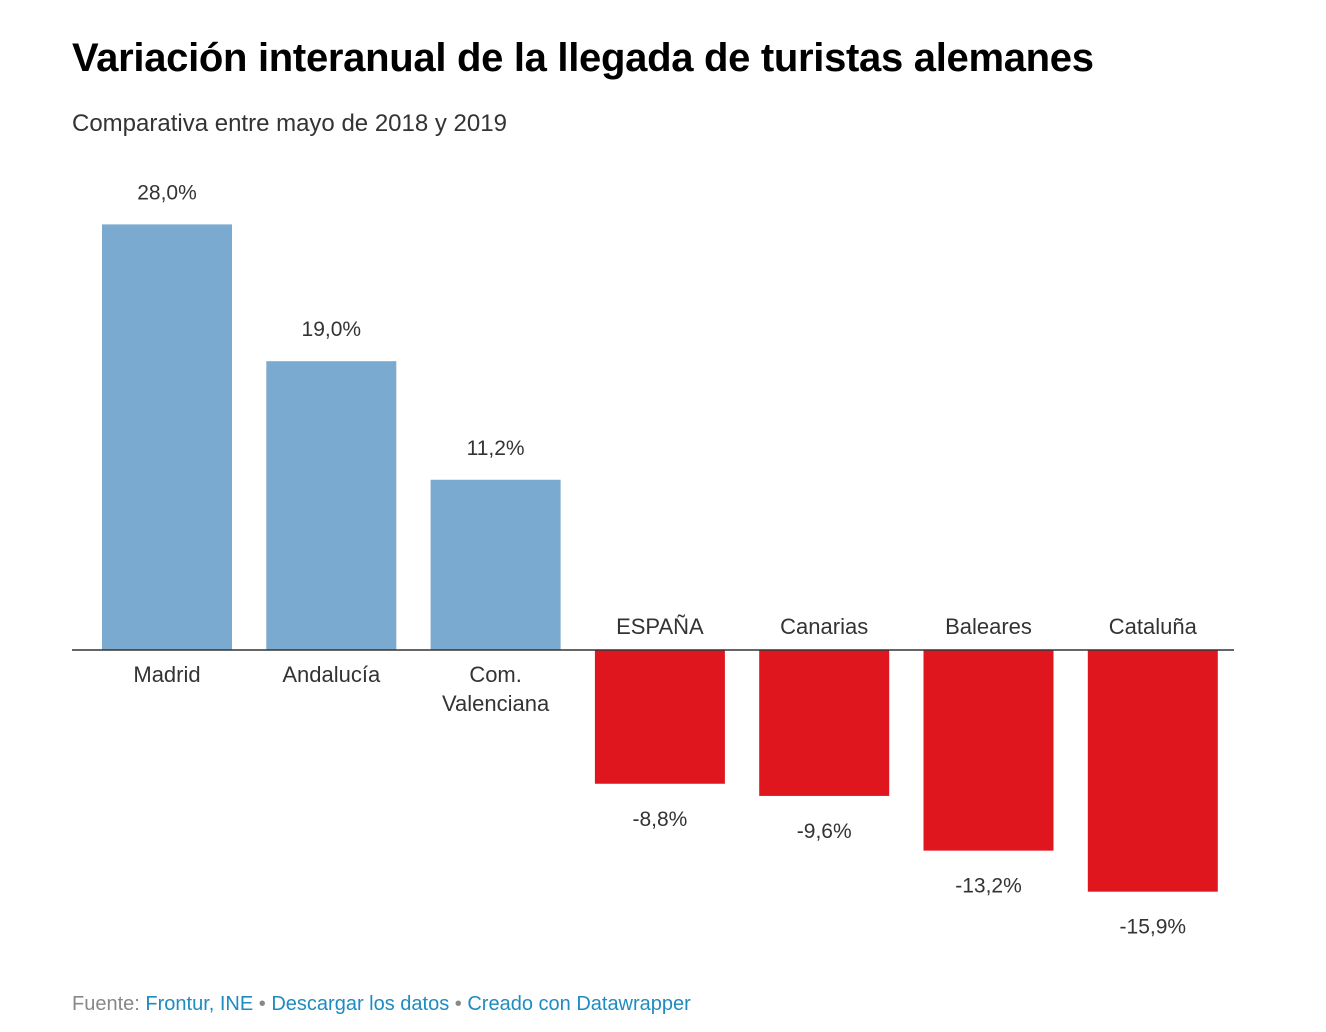 Image resolution: width=1326 pixels, height=1032 pixels. Describe the element at coordinates (289, 123) in the screenshot. I see `chart-subtitle: Comparativa entre mayo de 2018 y 2019` at that location.